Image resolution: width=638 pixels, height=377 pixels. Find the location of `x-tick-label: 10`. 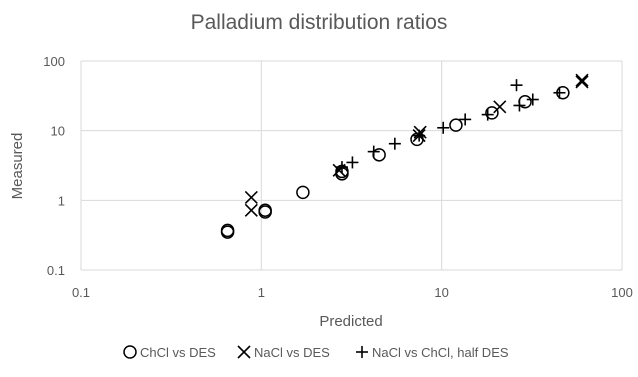

x-tick-label: 10 is located at coordinates (441, 292).